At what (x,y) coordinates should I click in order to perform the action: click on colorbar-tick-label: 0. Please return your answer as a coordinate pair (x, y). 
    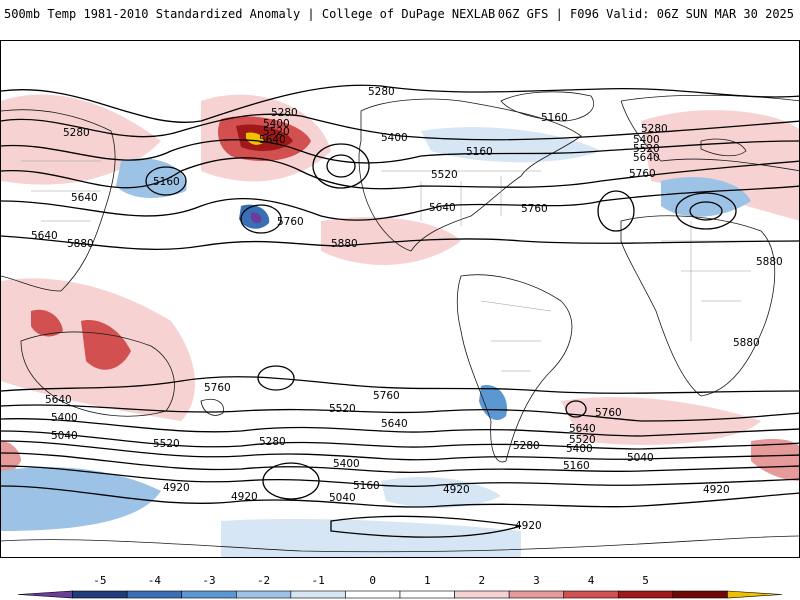
    Looking at the image, I should click on (372, 580).